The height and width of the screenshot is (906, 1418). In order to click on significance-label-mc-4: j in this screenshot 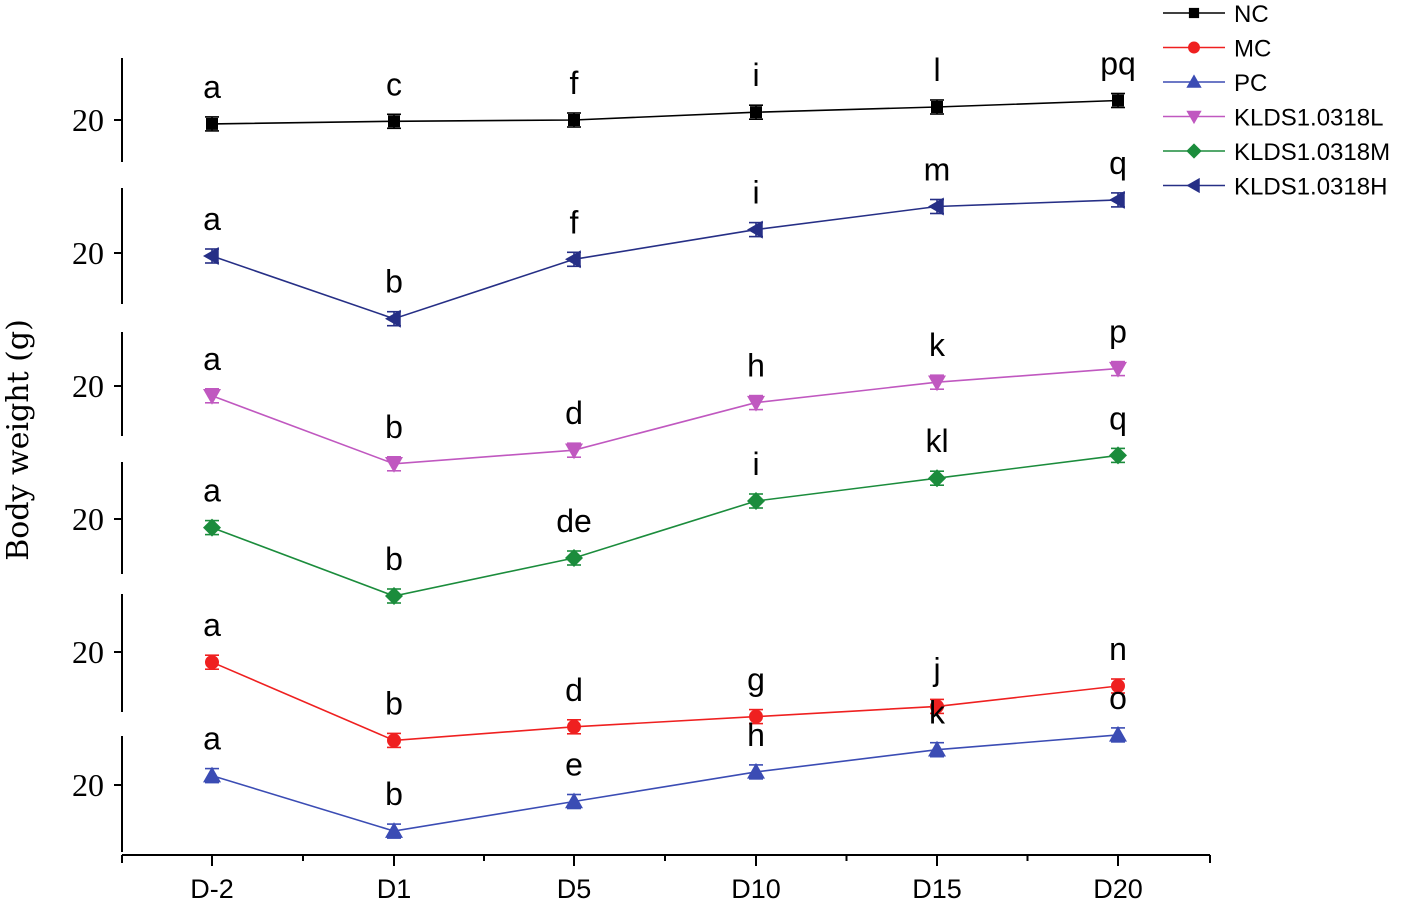, I will do `click(936, 669)`.